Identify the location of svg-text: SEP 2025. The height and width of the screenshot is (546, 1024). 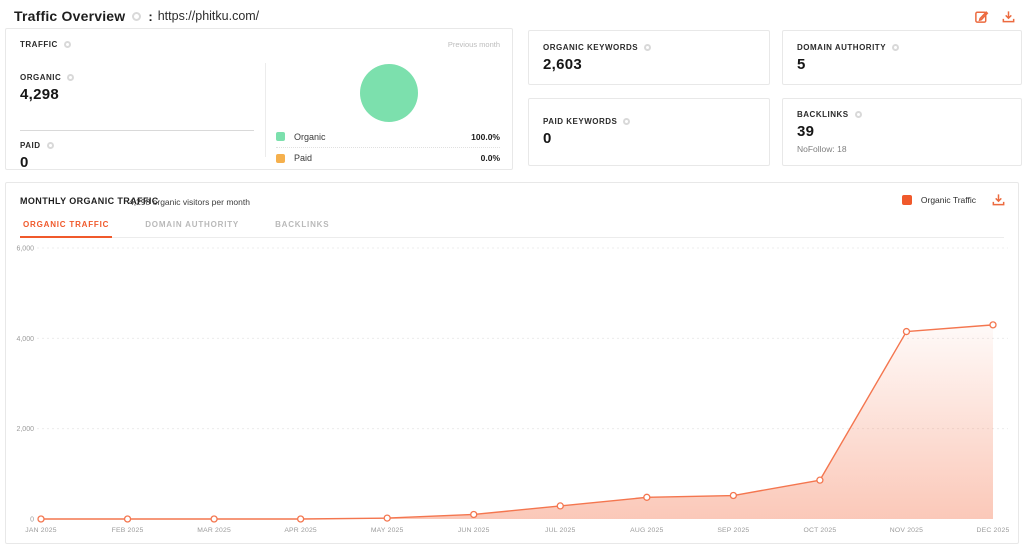
(733, 530).